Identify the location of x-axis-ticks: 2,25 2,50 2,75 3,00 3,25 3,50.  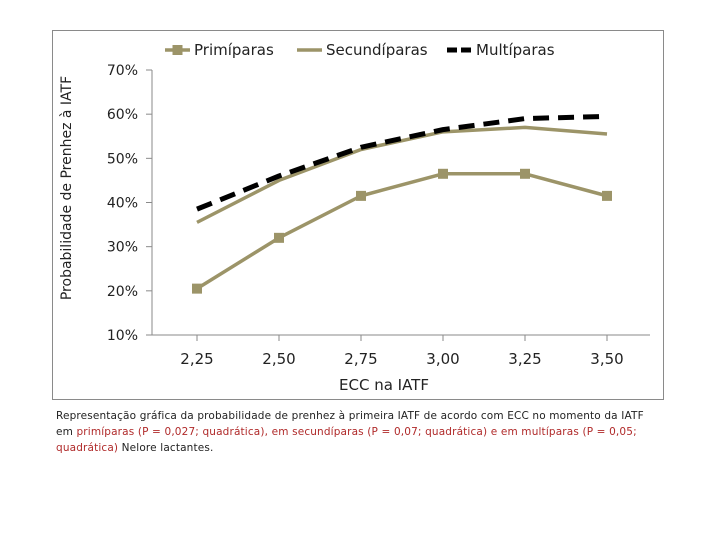
(402, 351).